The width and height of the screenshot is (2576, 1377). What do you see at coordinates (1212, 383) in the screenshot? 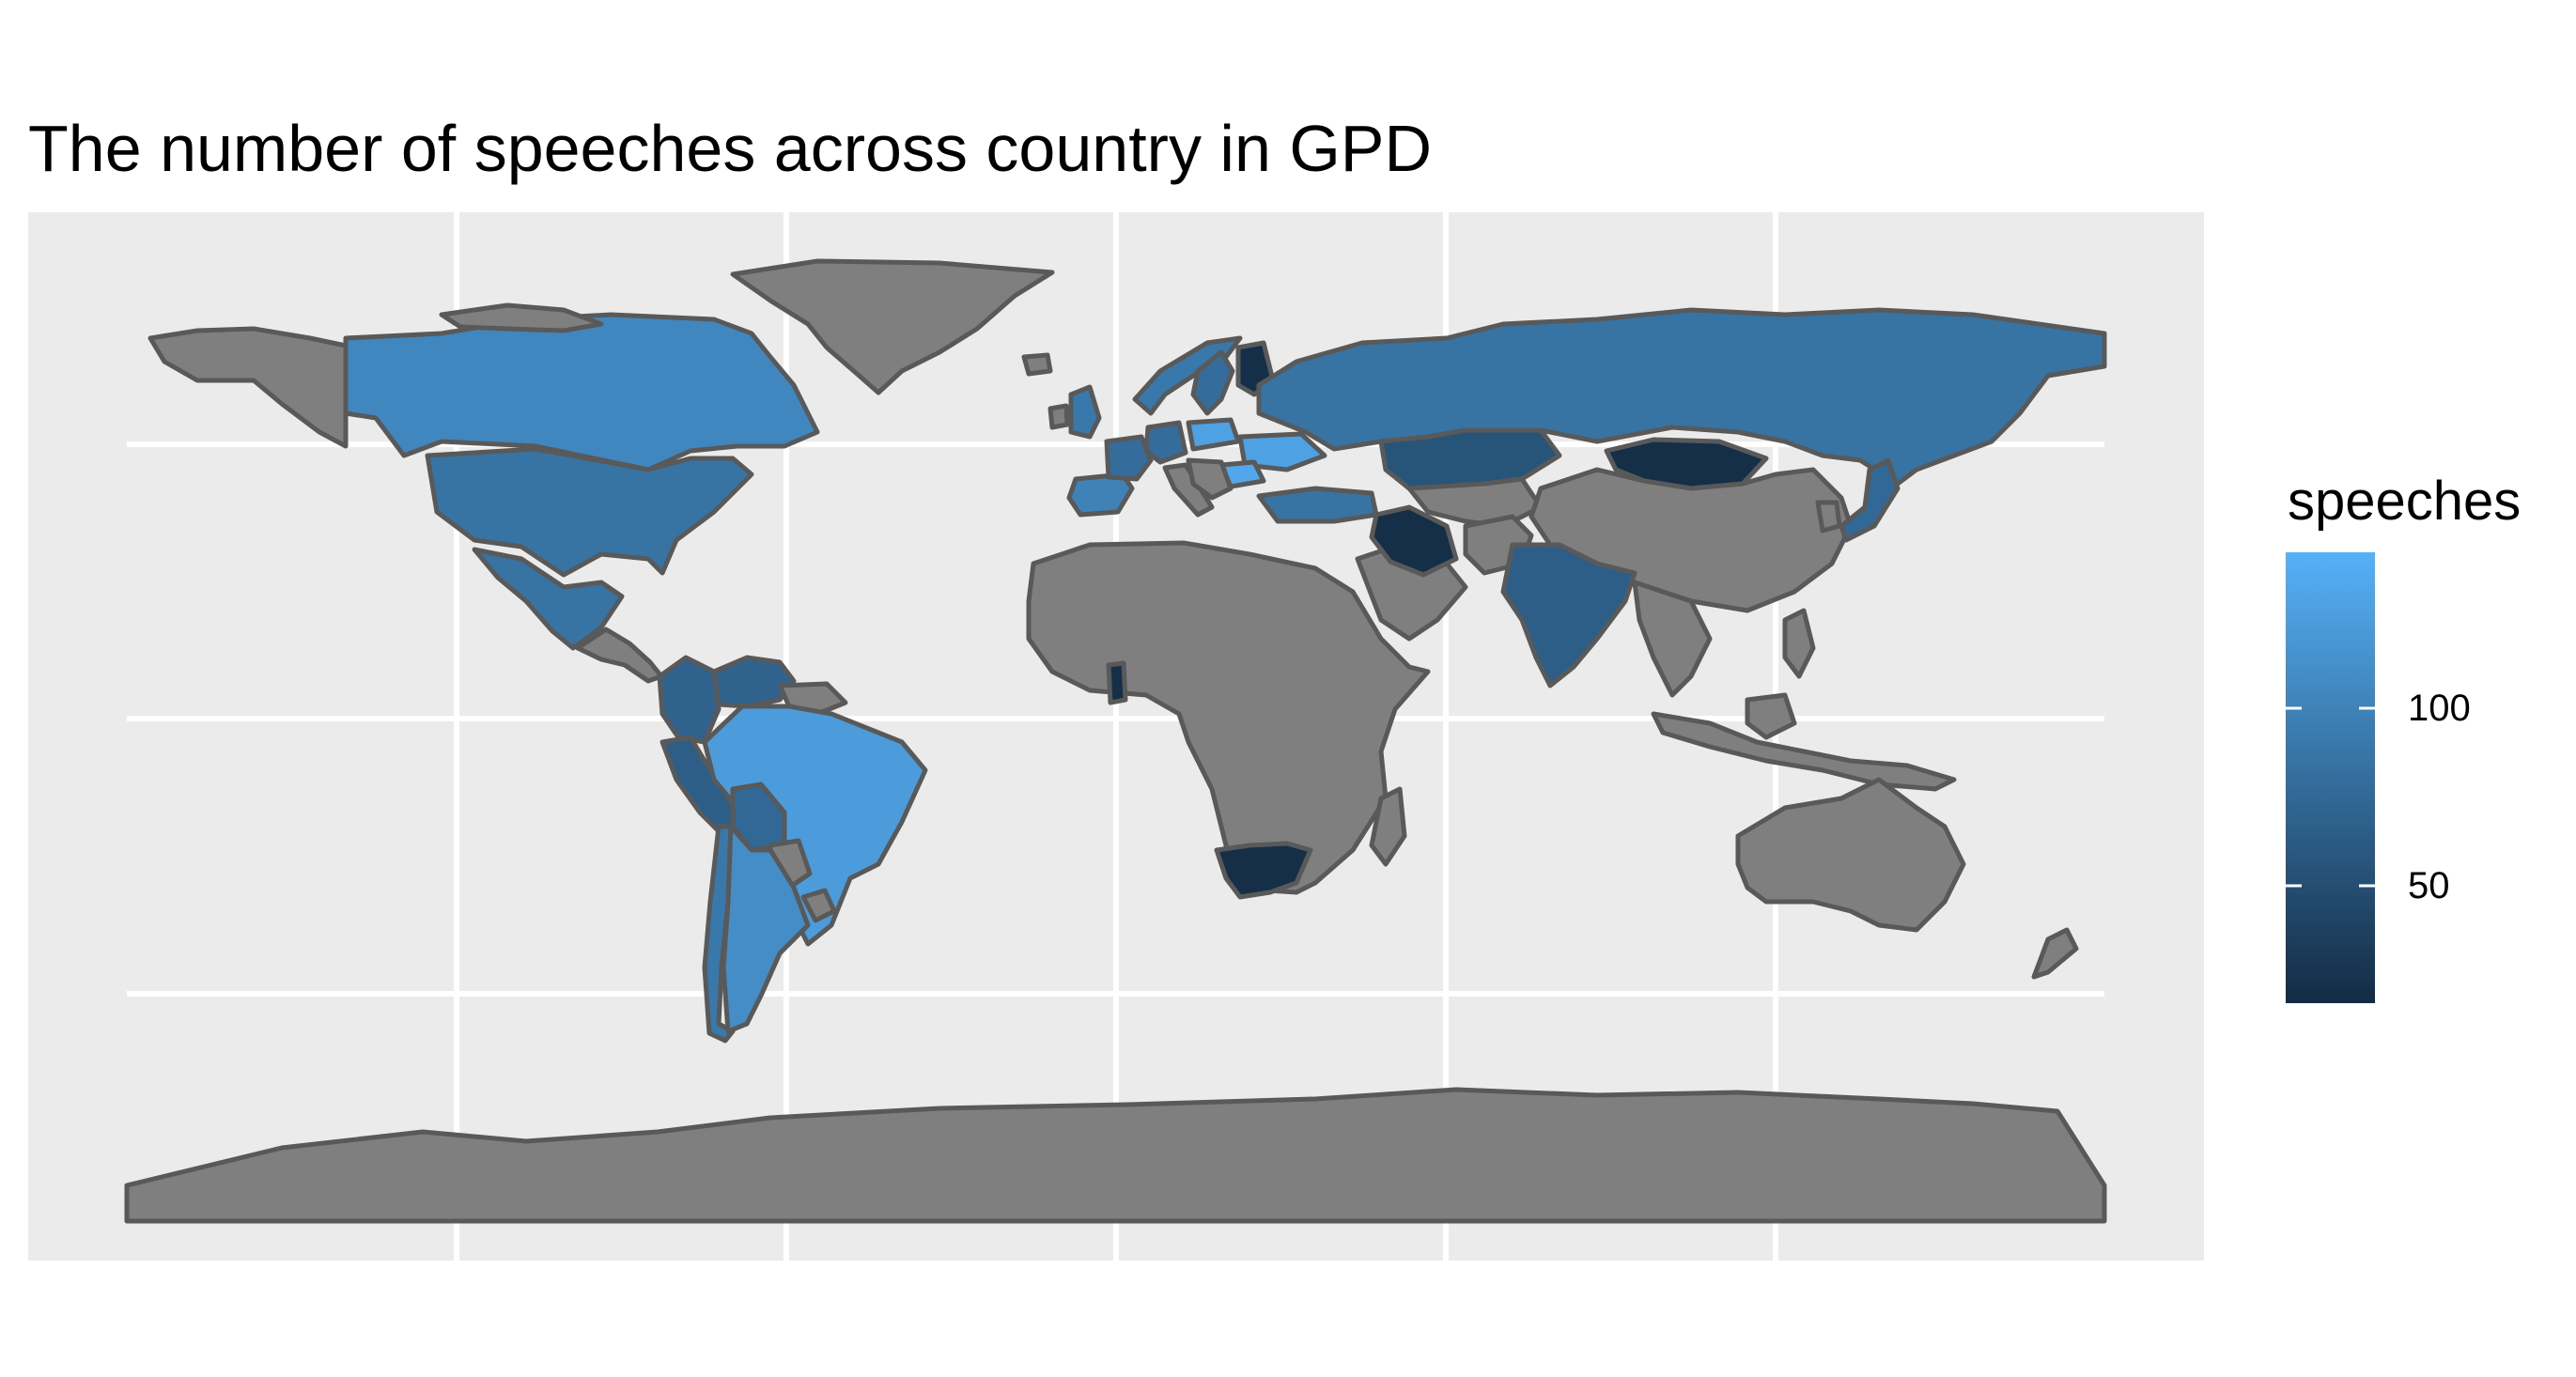
I see `country-sweden` at bounding box center [1212, 383].